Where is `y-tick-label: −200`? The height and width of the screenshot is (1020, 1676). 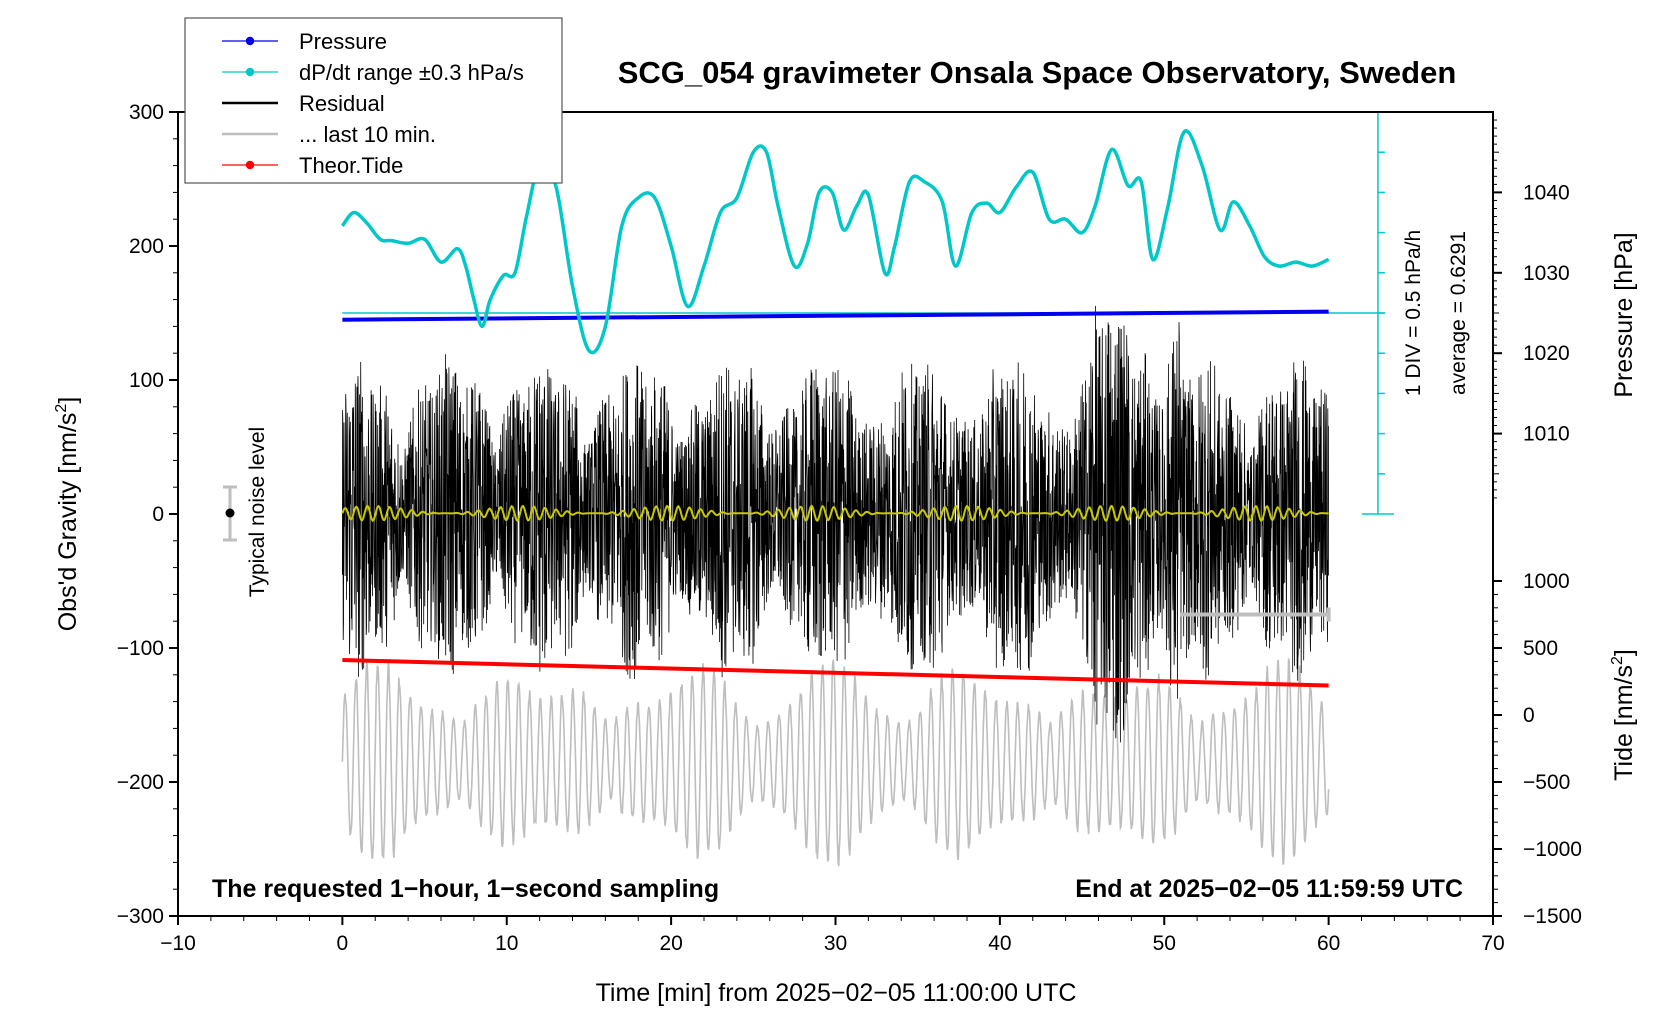
y-tick-label: −200 is located at coordinates (140, 782).